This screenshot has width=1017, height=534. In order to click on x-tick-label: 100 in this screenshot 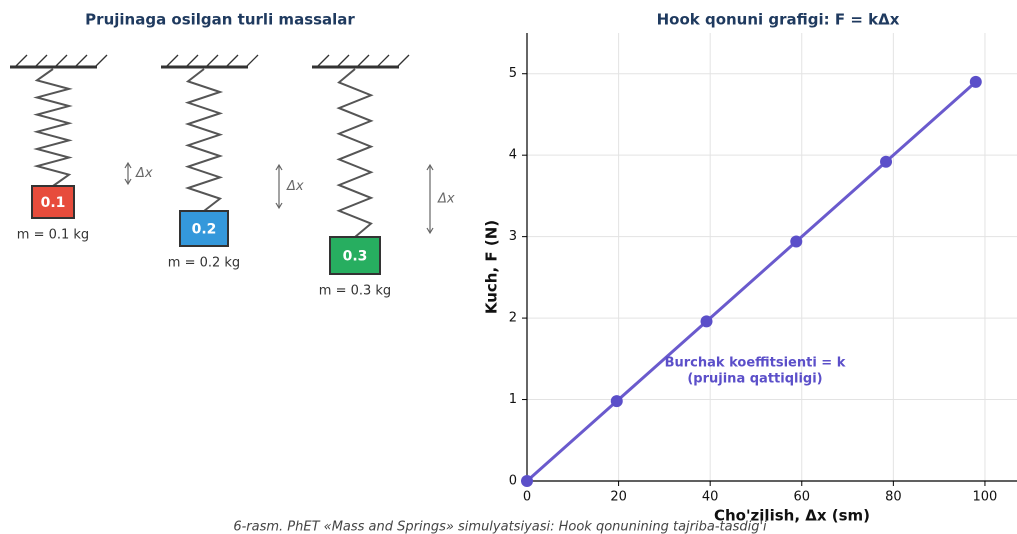, I will do `click(985, 497)`.